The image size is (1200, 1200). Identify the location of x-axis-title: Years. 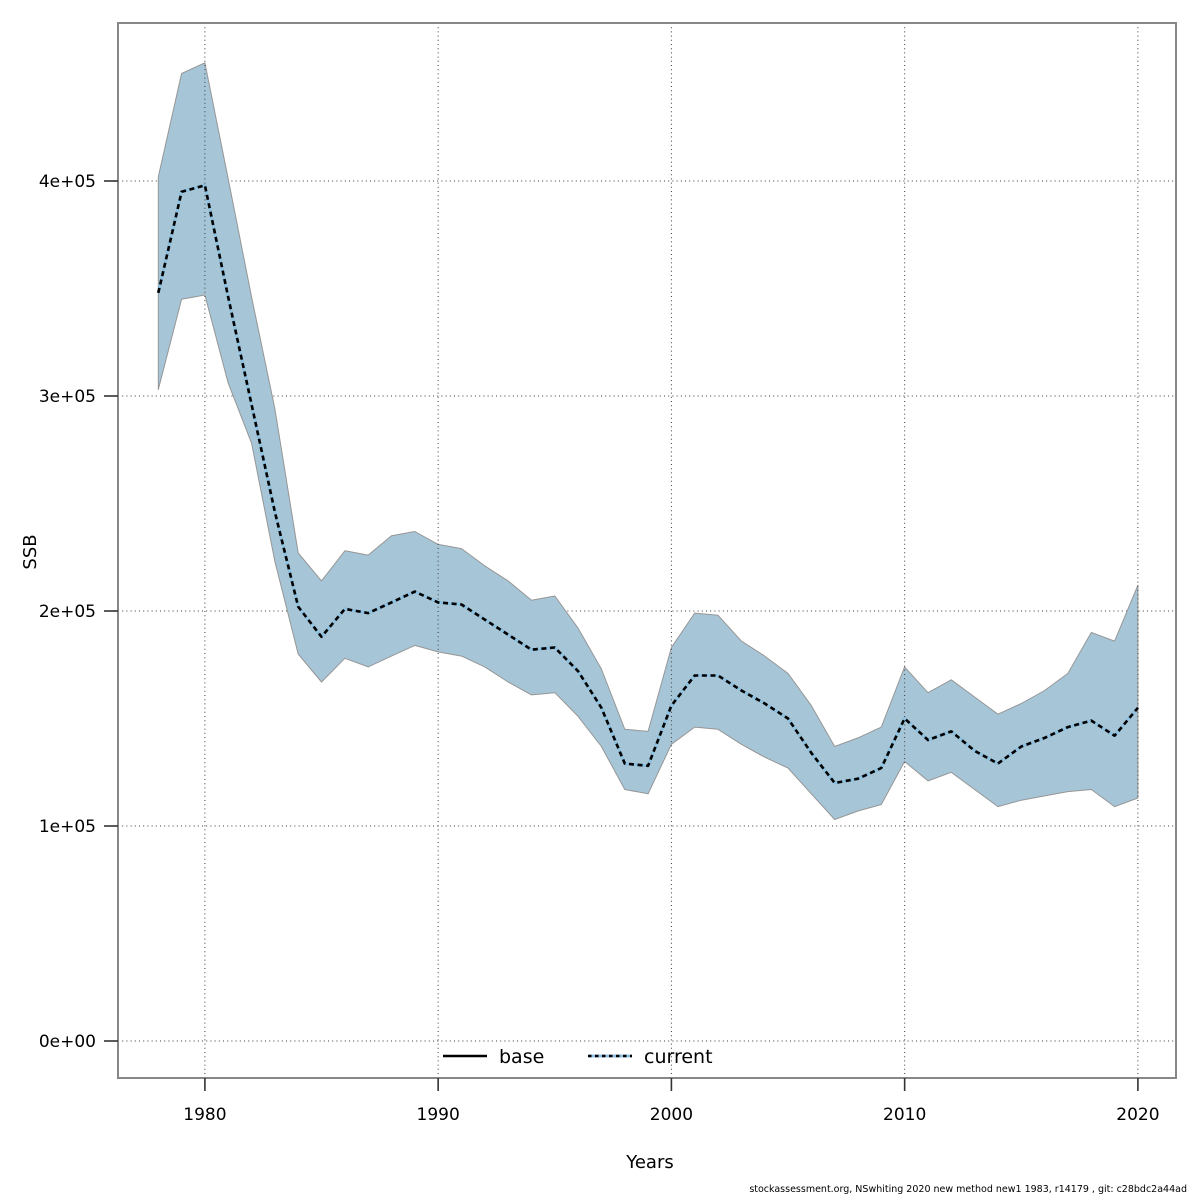
(649, 1162).